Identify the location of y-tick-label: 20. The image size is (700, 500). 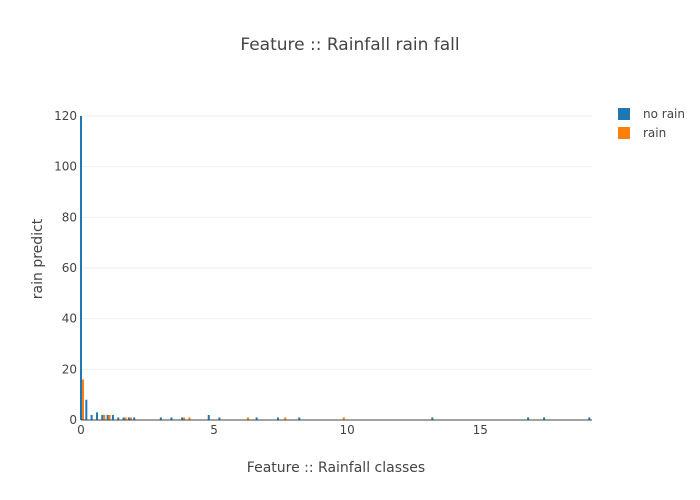
(69, 369).